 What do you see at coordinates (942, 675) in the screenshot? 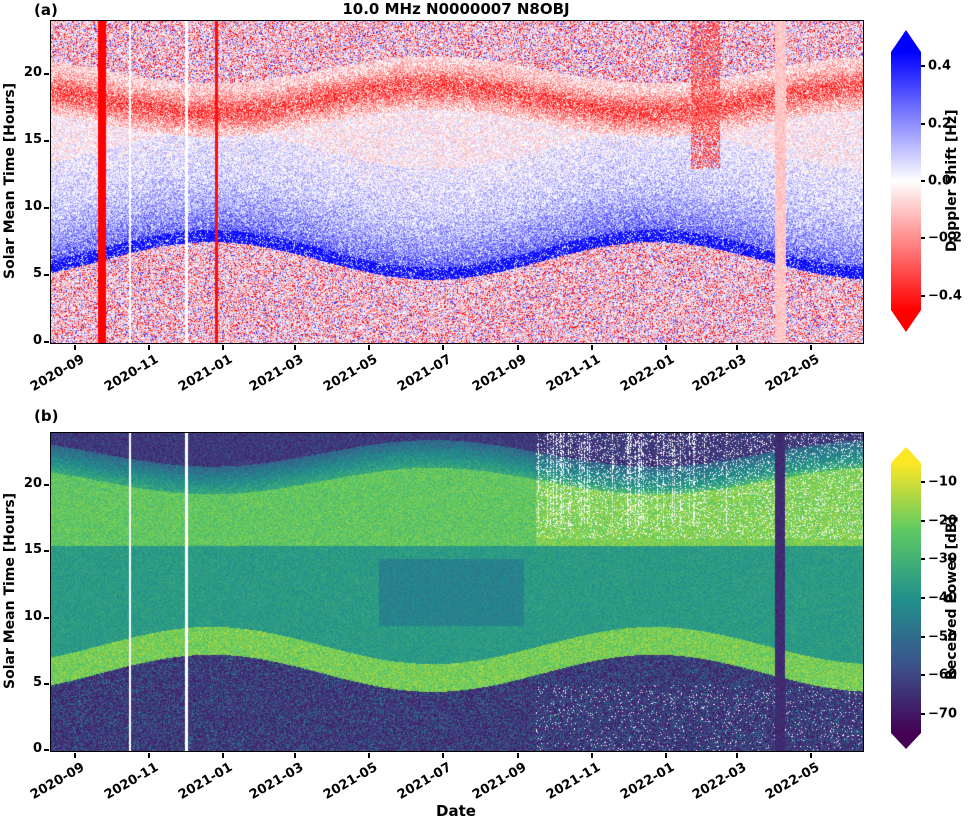
I see `colorbar-tick-label: −60` at bounding box center [942, 675].